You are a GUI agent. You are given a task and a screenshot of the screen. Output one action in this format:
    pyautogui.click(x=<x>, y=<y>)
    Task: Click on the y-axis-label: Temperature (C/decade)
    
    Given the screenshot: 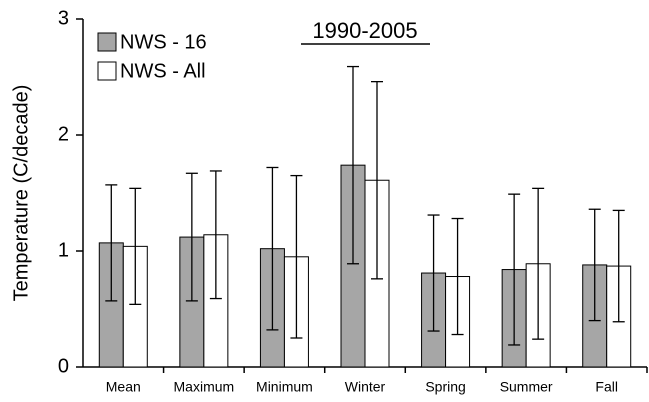 What is the action you would take?
    pyautogui.click(x=21, y=193)
    